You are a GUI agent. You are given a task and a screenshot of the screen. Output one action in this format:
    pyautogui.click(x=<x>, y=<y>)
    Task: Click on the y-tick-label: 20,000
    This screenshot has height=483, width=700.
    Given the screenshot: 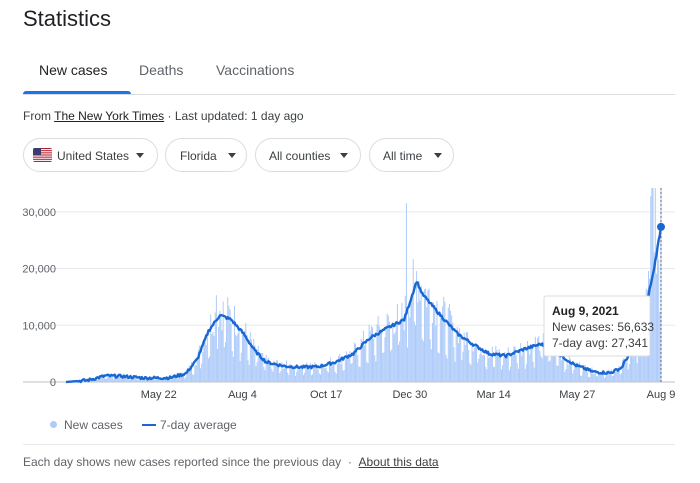 What is the action you would take?
    pyautogui.click(x=39, y=270)
    